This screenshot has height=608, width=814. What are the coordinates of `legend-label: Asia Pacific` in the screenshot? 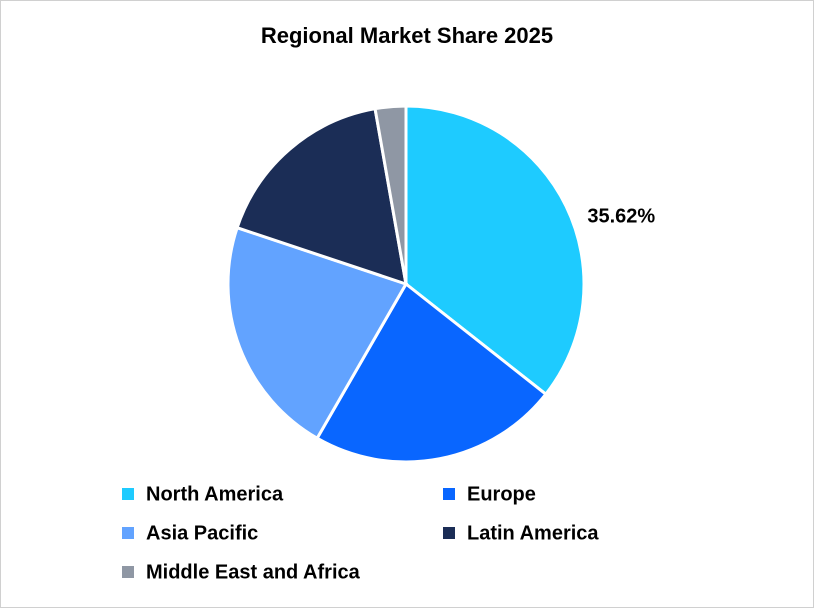 It's located at (202, 533).